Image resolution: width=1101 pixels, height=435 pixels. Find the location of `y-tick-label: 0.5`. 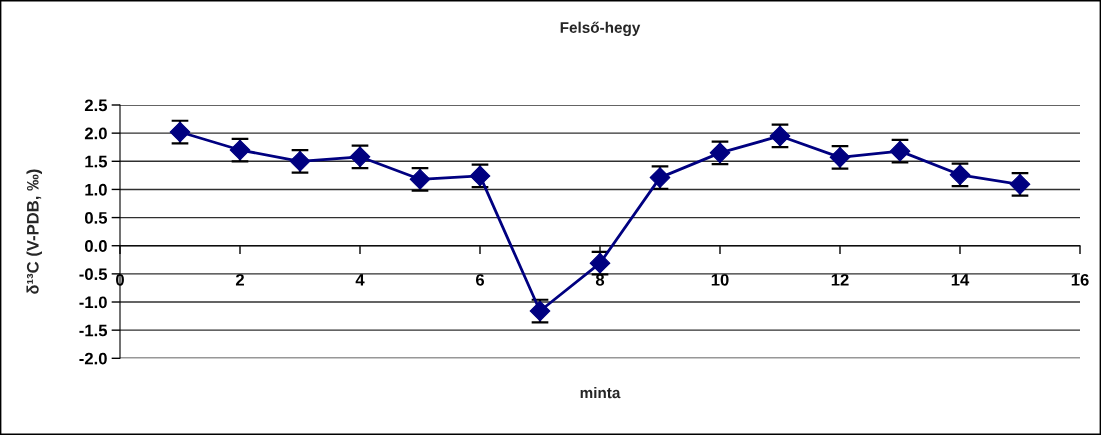

y-tick-label: 0.5 is located at coordinates (96, 217).